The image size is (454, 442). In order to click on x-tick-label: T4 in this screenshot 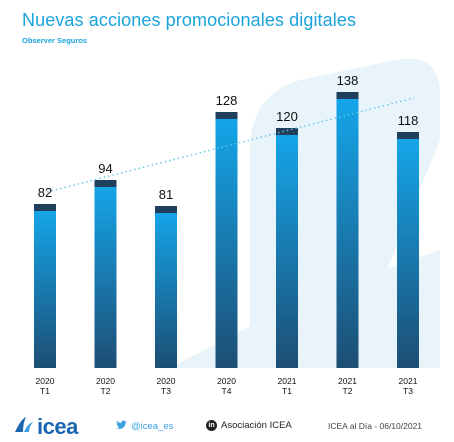, I will do `click(227, 391)`.